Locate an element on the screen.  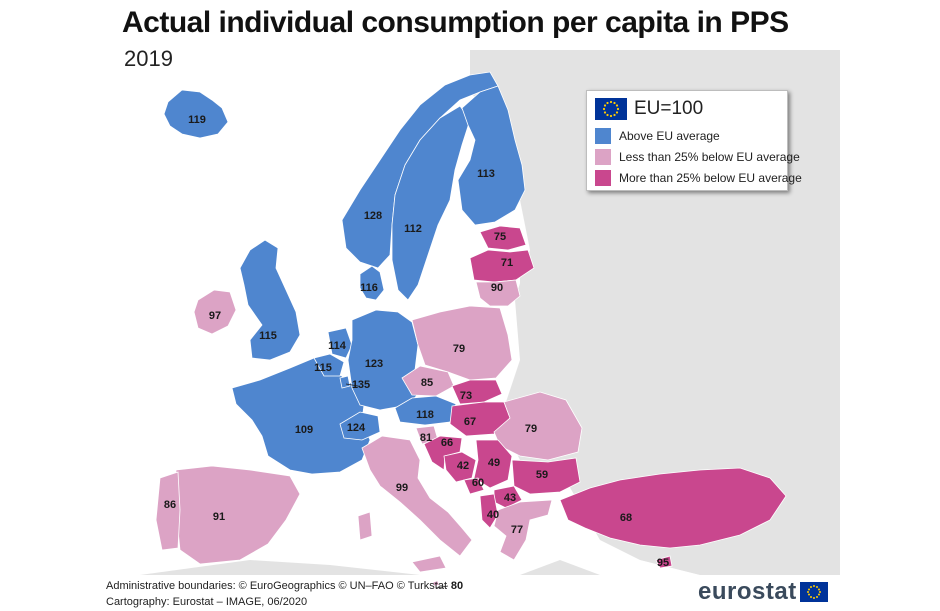
value-slovakia: 73 is located at coordinates (466, 396).